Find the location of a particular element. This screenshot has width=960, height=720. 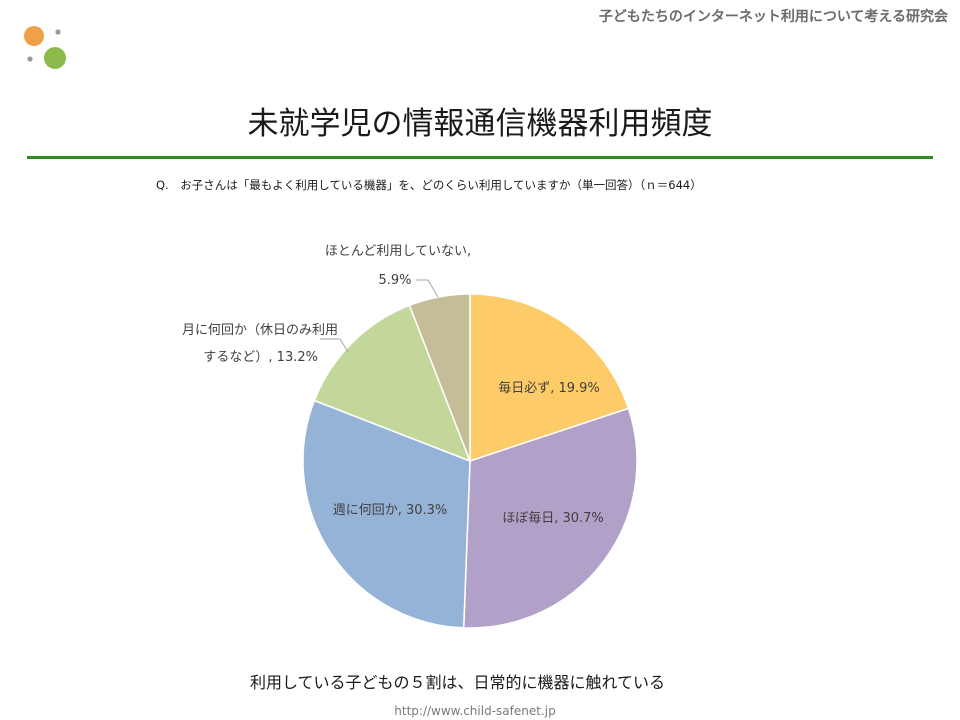

page-title: 未就学児の情報通信機器利用頻度 is located at coordinates (480, 124).